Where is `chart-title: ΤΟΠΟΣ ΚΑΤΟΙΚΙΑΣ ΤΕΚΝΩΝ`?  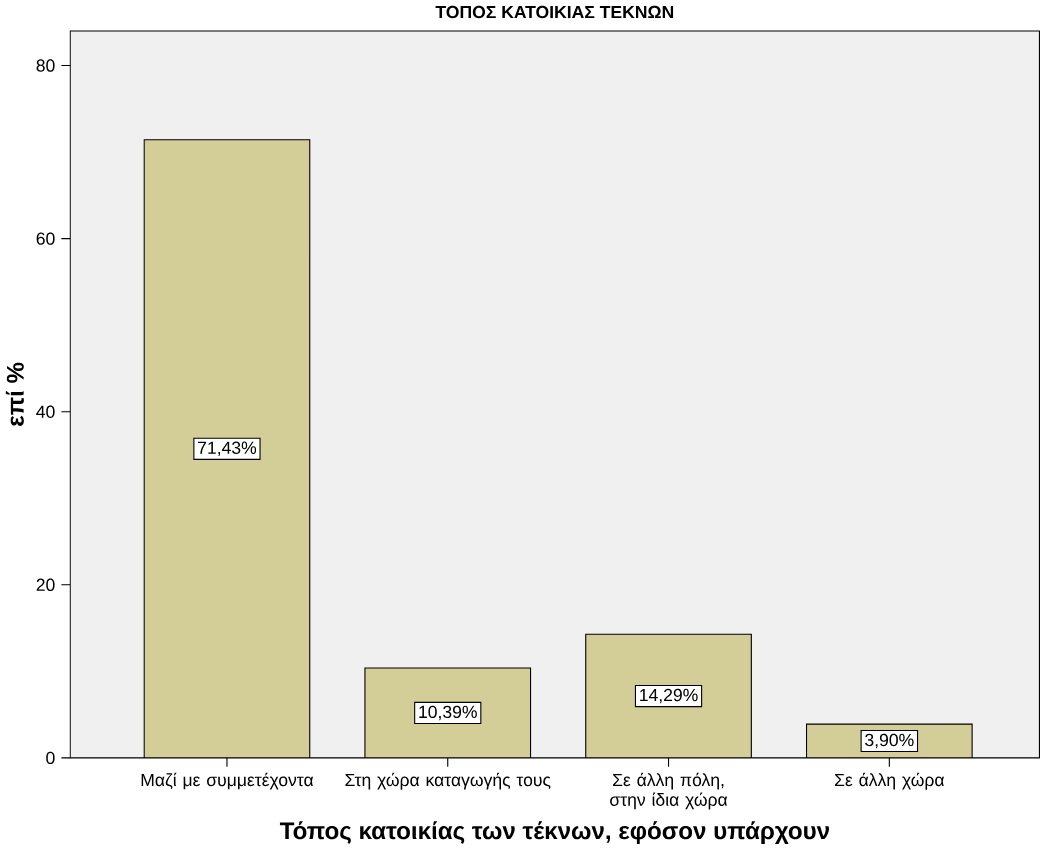
chart-title: ΤΟΠΟΣ ΚΑΤΟΙΚΙΑΣ ΤΕΚΝΩΝ is located at coordinates (554, 12).